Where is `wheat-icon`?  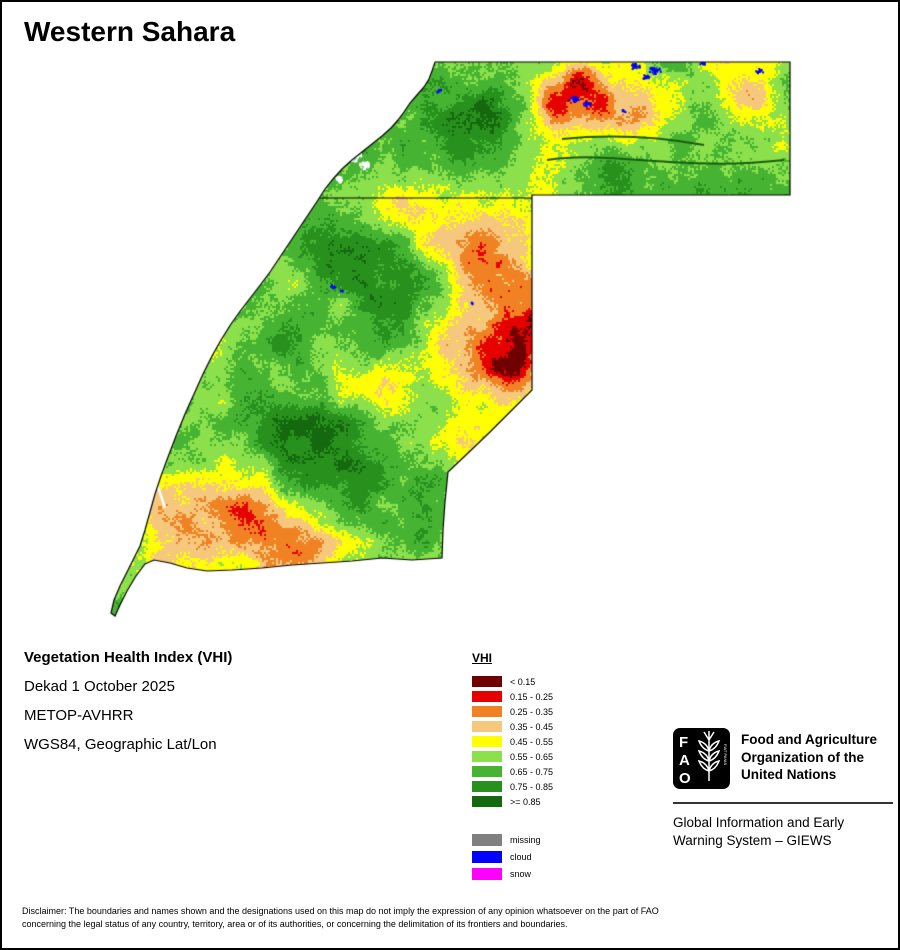 wheat-icon is located at coordinates (709, 756).